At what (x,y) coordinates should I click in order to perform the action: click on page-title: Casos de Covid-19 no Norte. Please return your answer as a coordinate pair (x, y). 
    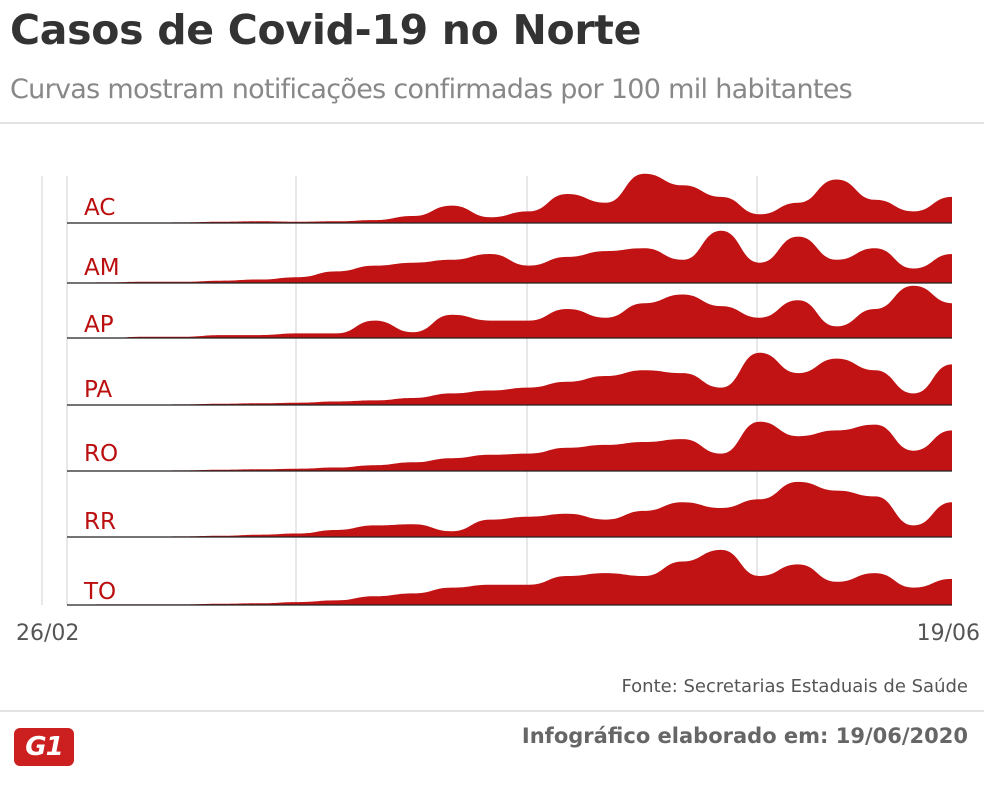
    Looking at the image, I should click on (326, 30).